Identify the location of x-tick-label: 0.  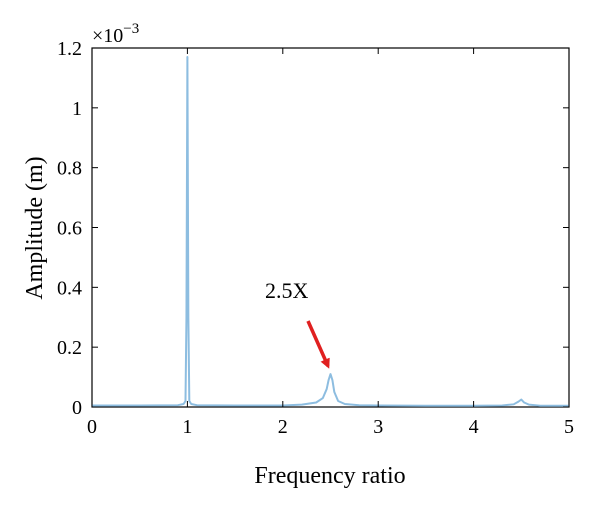
(92, 427).